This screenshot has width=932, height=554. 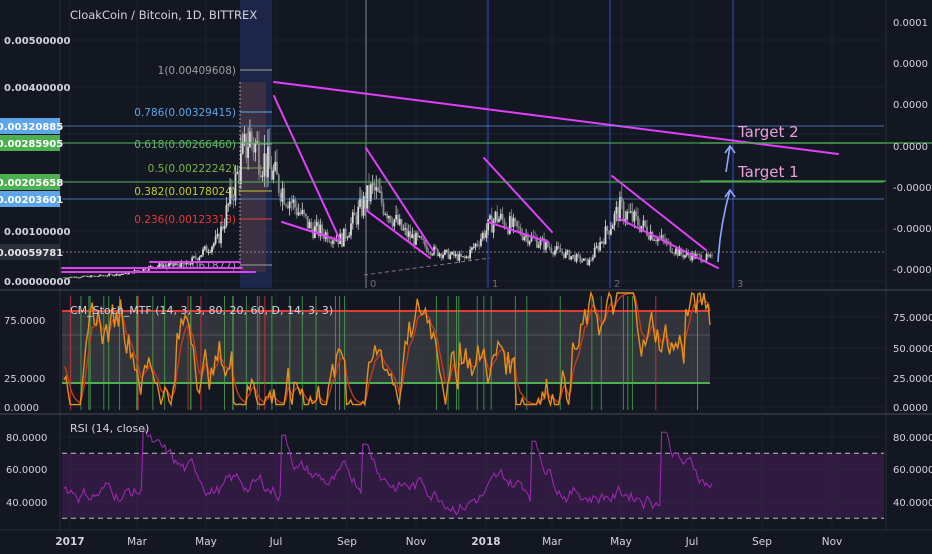 I want to click on stoch-left-tick-label: 75.0000, so click(x=24, y=321).